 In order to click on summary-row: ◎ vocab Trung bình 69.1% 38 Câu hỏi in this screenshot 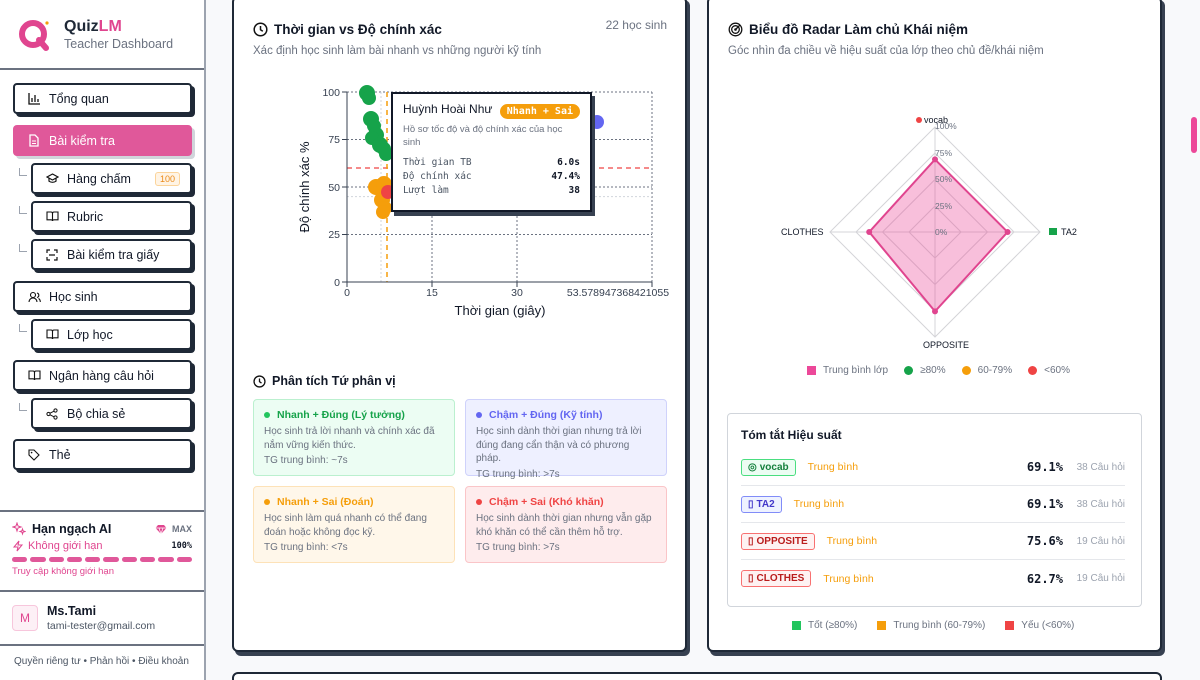, I will do `click(933, 467)`.